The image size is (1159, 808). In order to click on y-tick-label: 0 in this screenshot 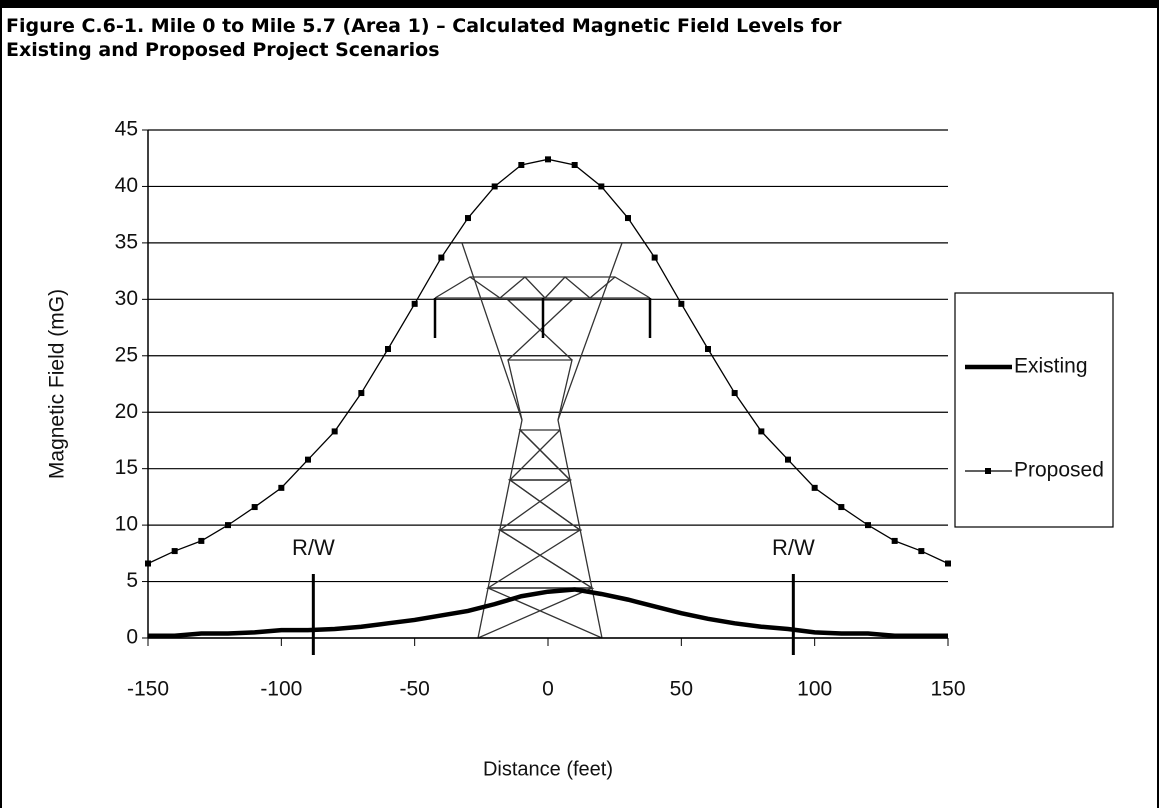, I will do `click(132, 637)`.